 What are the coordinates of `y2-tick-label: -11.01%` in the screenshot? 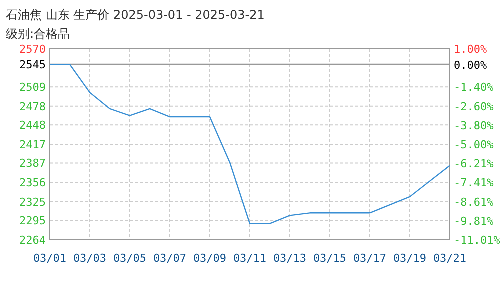 It's located at (477, 240).